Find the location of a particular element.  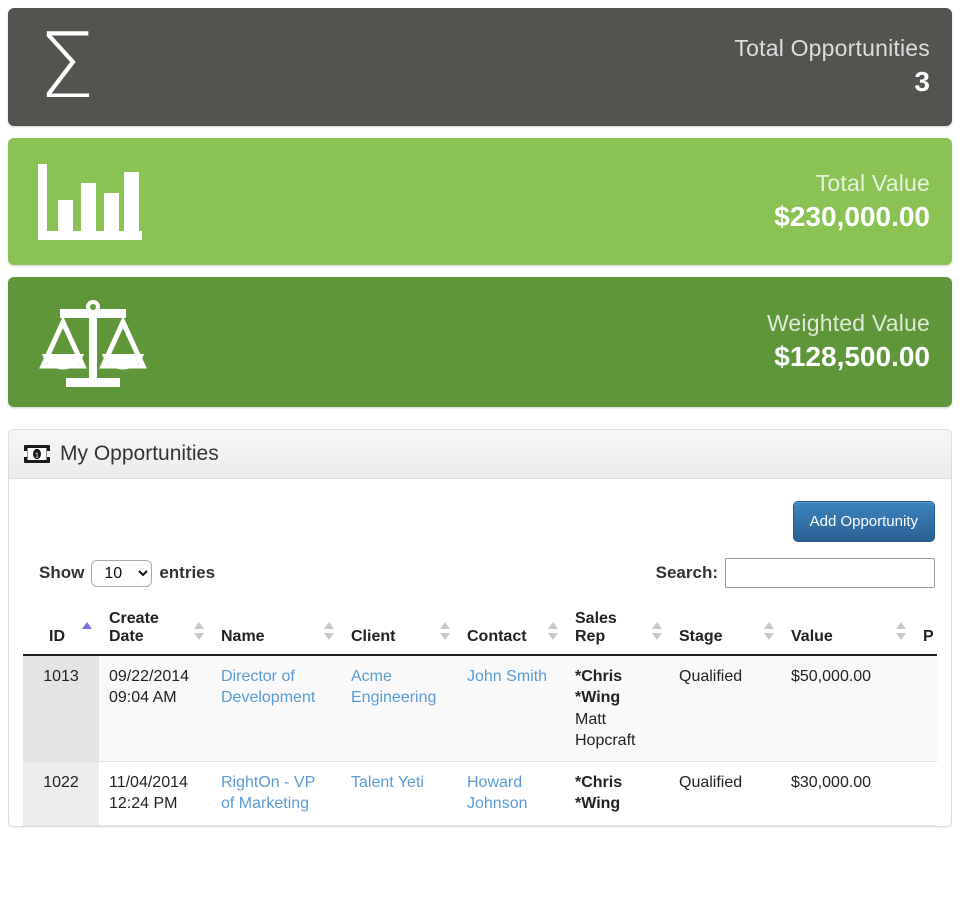

sigma-icon: Σ is located at coordinates (66, 66).